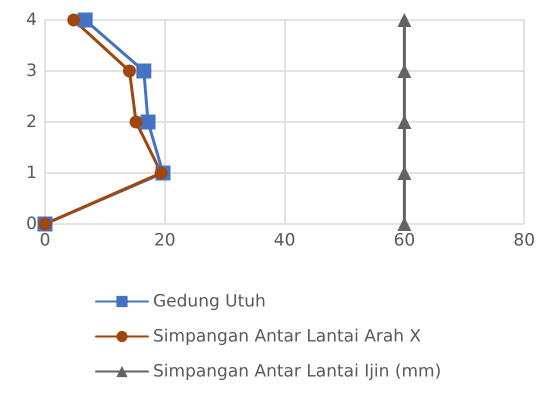 The width and height of the screenshot is (538, 412). What do you see at coordinates (297, 372) in the screenshot?
I see `legend-label: Simpangan Antar Lantai Ijin (mm)` at bounding box center [297, 372].